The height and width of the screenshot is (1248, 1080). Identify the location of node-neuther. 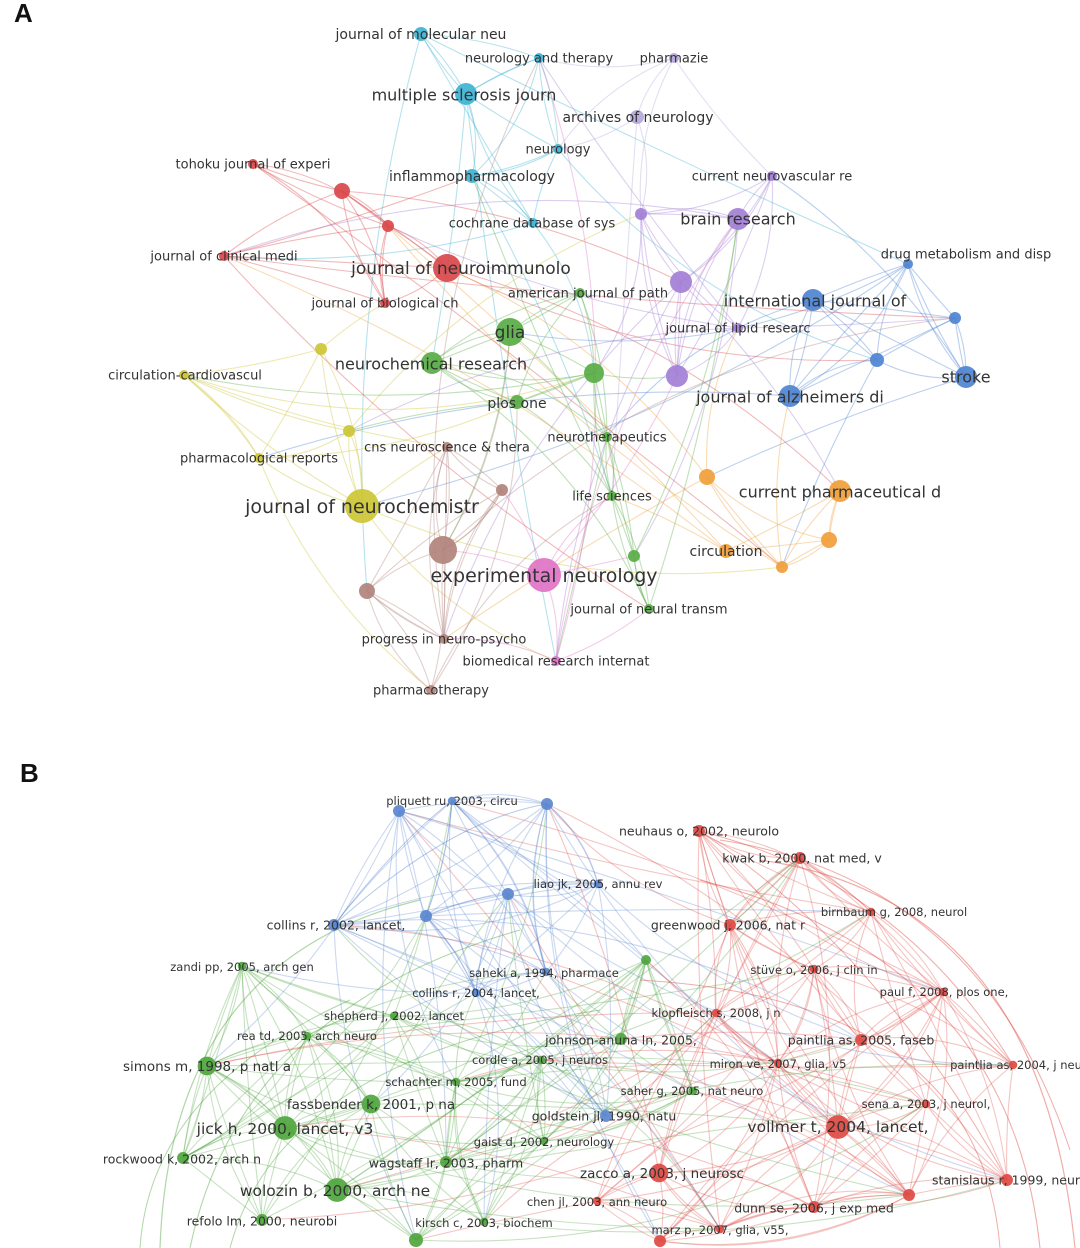
(539, 58).